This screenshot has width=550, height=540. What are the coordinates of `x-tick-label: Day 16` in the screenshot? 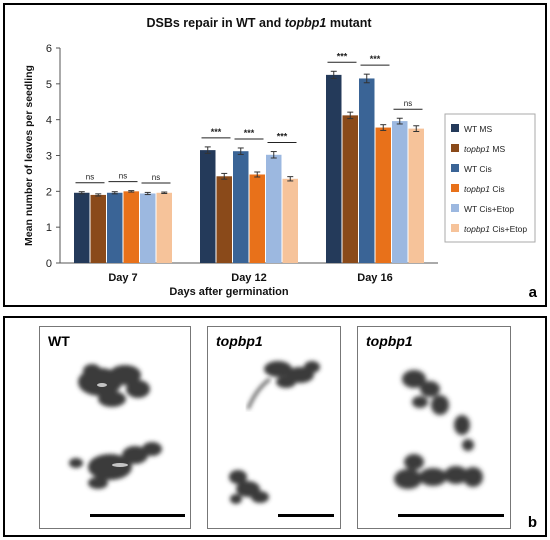 It's located at (374, 278).